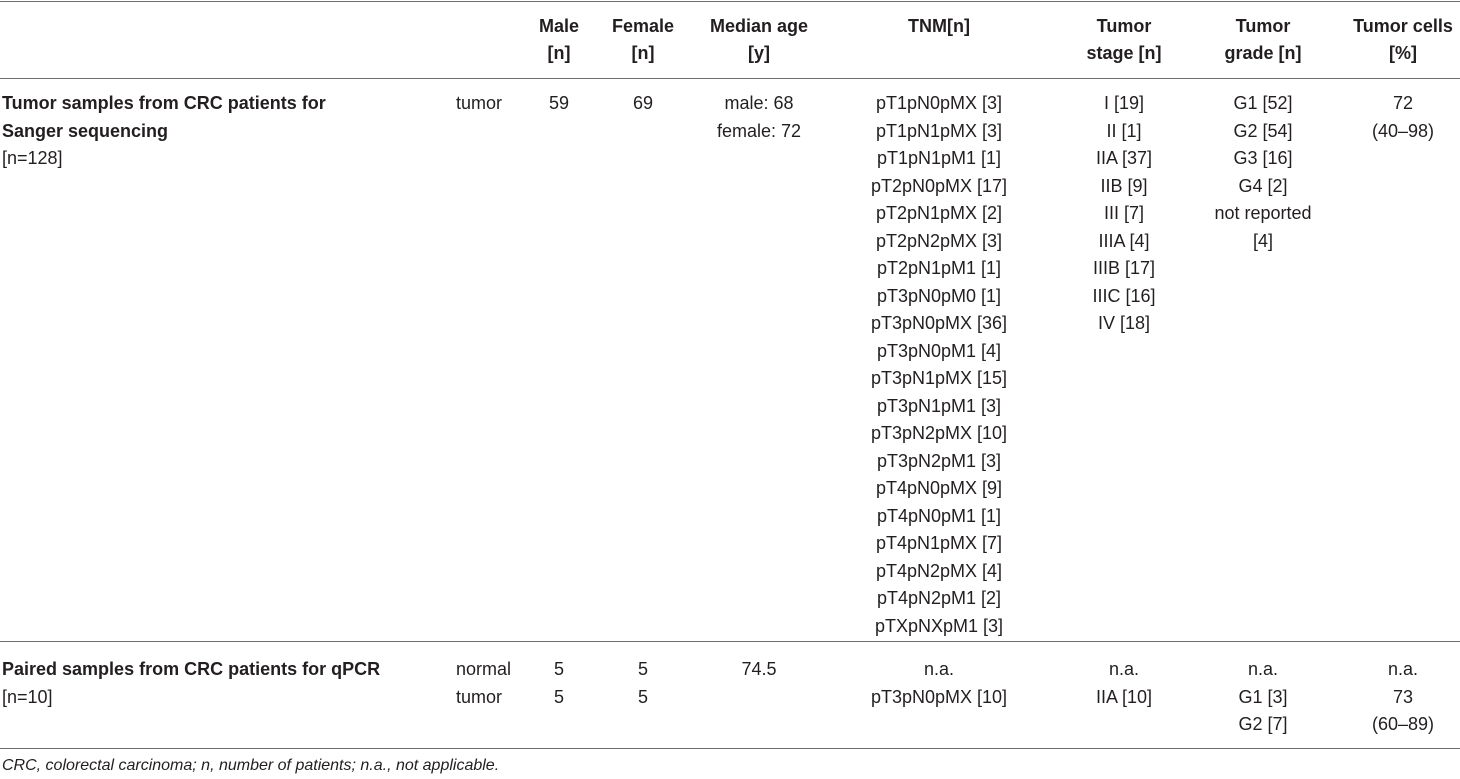  What do you see at coordinates (1403, 103) in the screenshot?
I see `tumor-cells-value: 72` at bounding box center [1403, 103].